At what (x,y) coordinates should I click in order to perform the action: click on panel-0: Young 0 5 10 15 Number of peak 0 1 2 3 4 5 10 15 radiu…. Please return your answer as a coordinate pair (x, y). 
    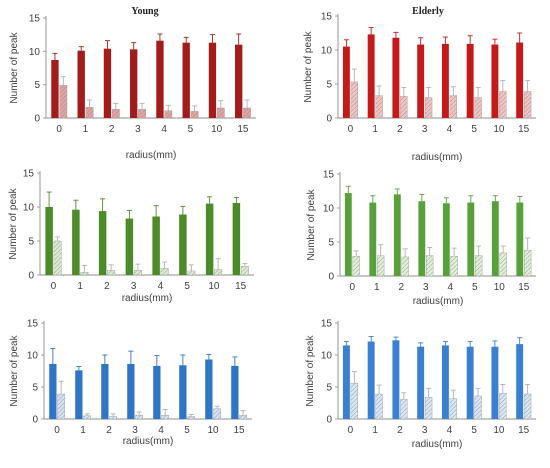
    Looking at the image, I should click on (132, 83).